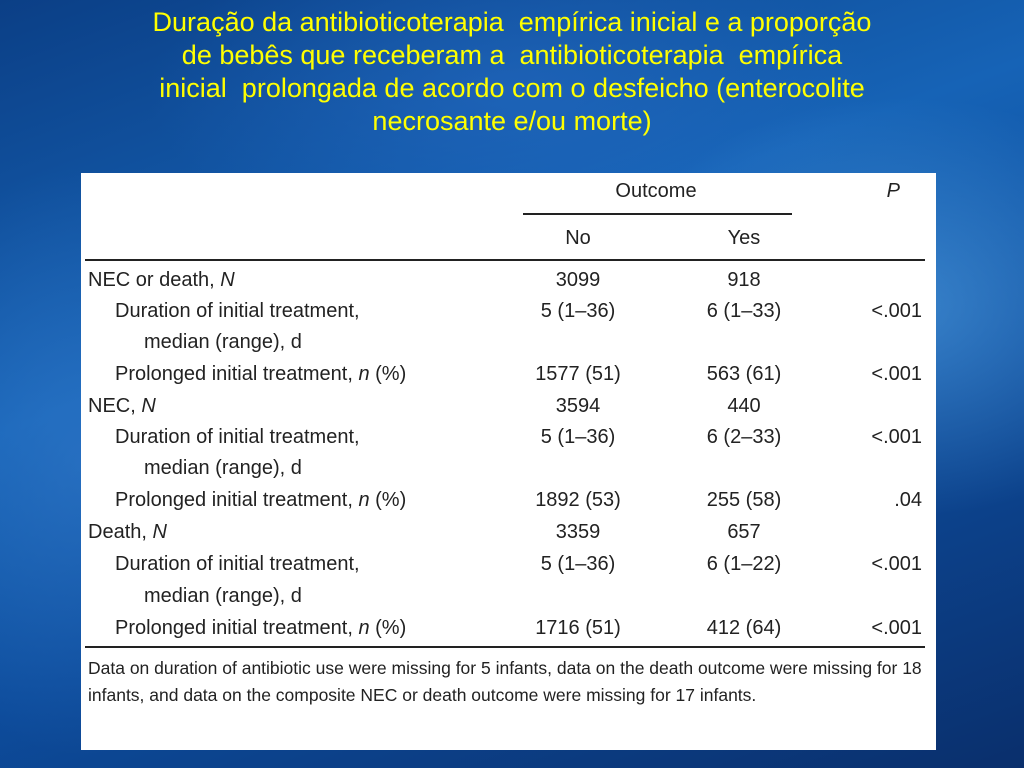 Image resolution: width=1024 pixels, height=768 pixels. Describe the element at coordinates (578, 280) in the screenshot. I see `table-cell: 3099` at that location.